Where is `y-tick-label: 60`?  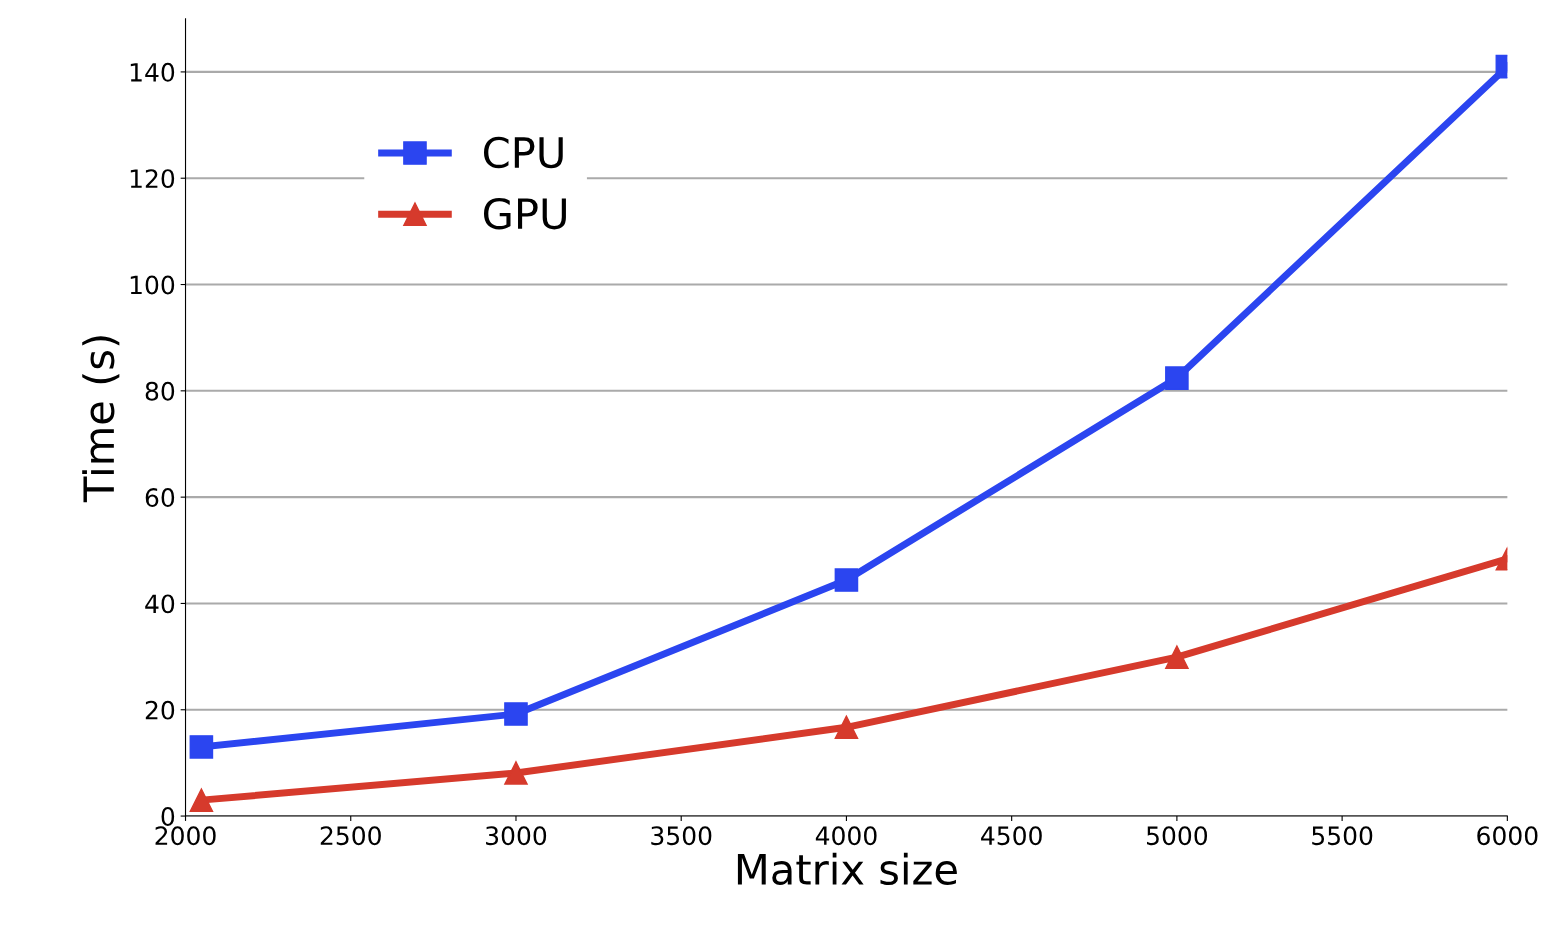
y-tick-label: 60 is located at coordinates (160, 497).